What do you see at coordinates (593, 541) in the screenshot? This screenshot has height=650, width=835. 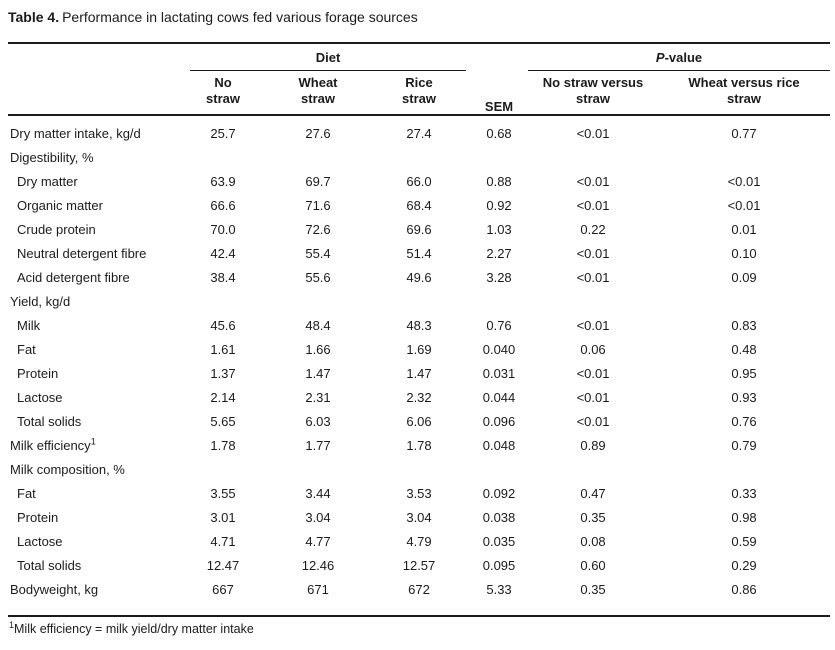 I see `cell-value: 0.08` at bounding box center [593, 541].